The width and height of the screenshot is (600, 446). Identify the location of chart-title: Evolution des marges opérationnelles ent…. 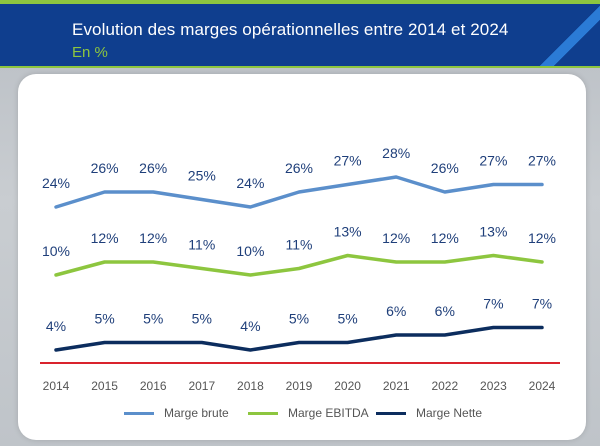
(290, 29).